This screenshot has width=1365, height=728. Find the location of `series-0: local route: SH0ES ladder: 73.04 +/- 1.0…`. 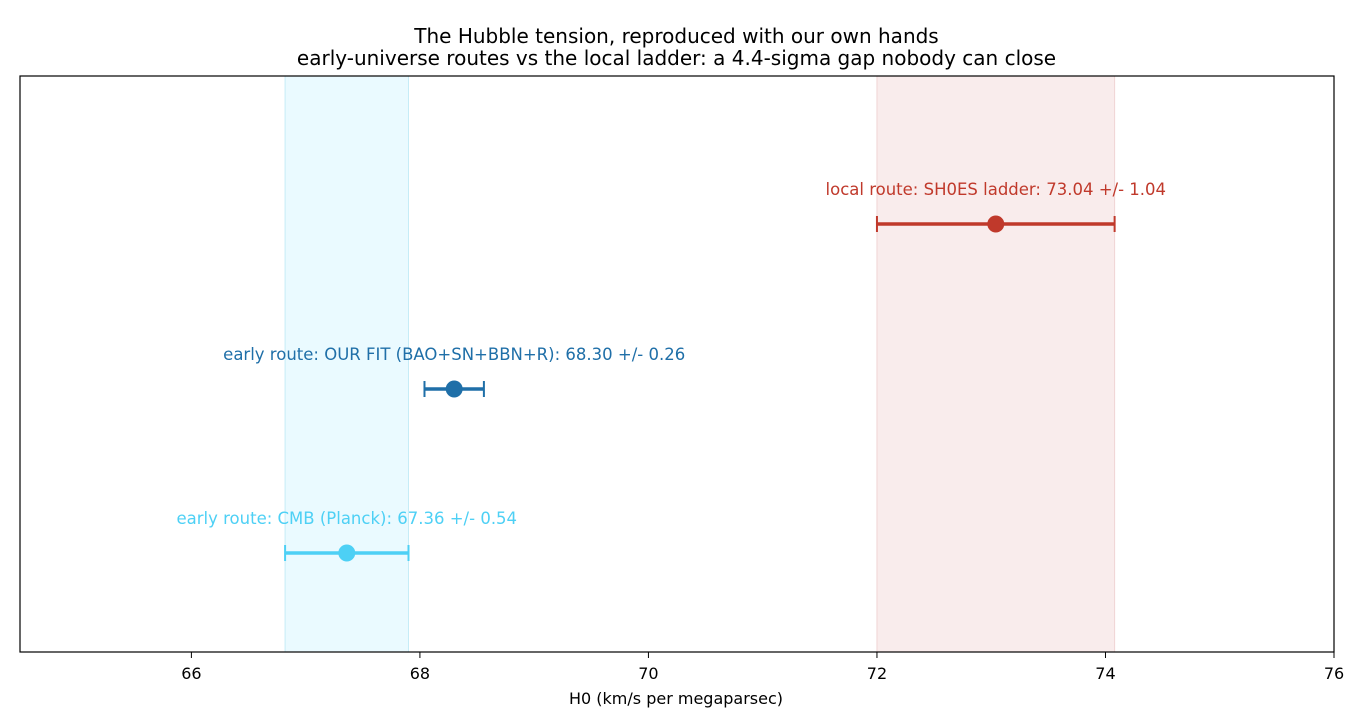

series-0: local route: SH0ES ladder: 73.04 +/- 1.0… is located at coordinates (996, 206).